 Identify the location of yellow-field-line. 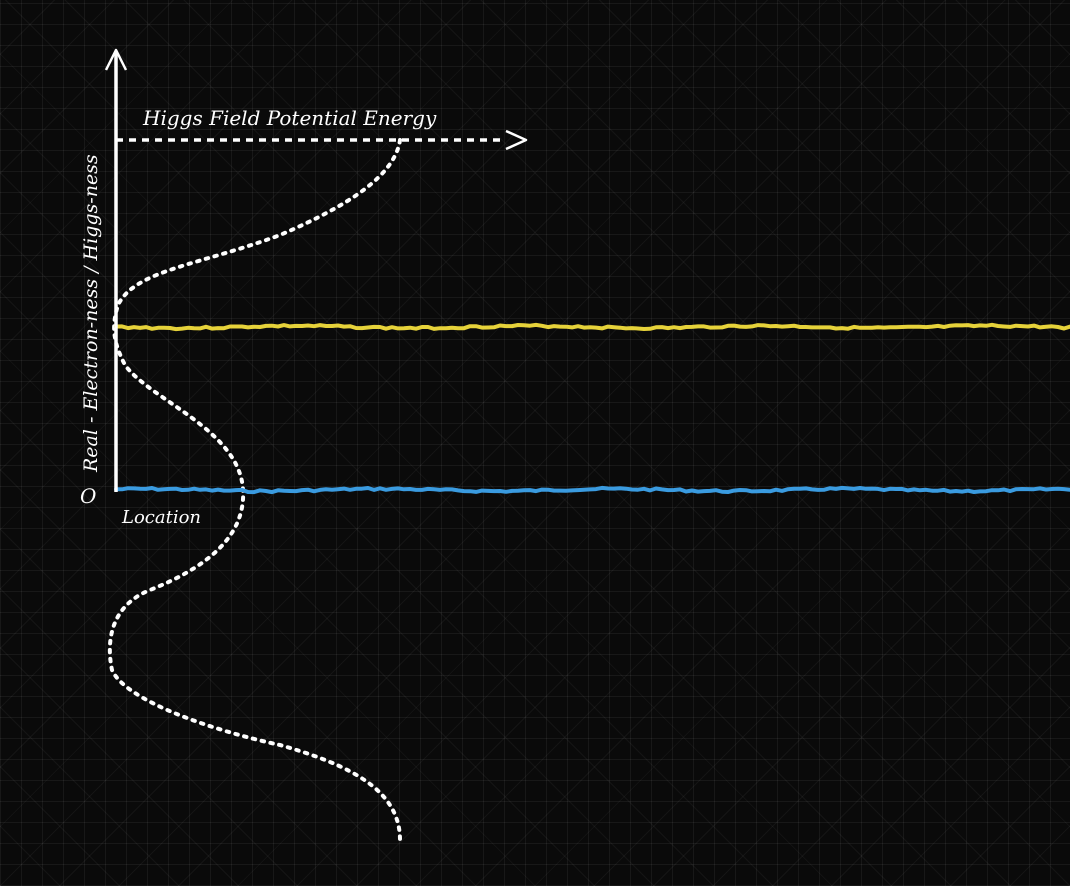
(592, 327).